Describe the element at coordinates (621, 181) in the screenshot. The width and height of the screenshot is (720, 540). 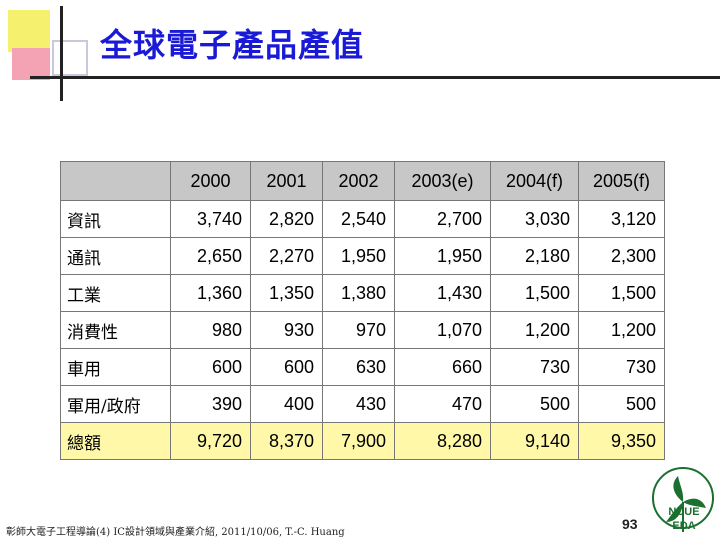
I see `column-header: 2005(f)` at that location.